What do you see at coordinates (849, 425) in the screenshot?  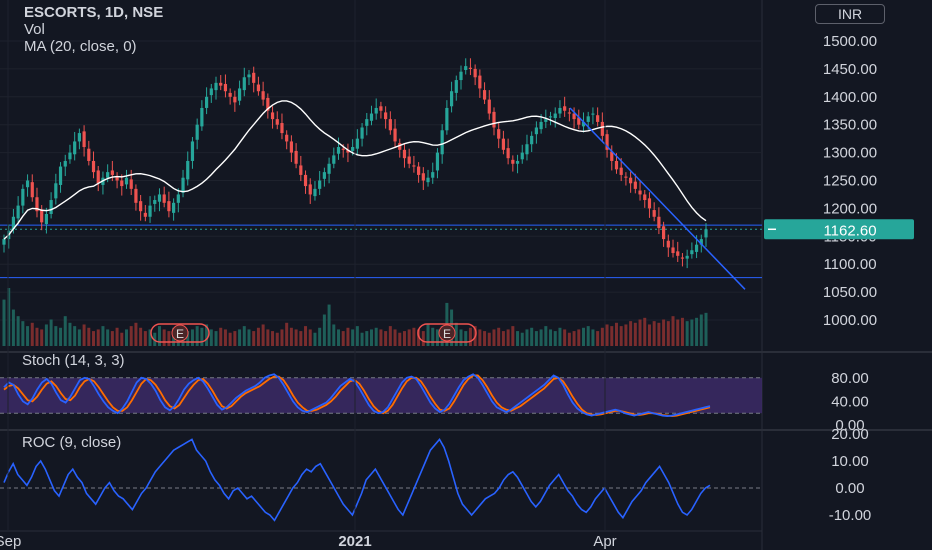 I see `stoch-tick-label: 0.00` at bounding box center [849, 425].